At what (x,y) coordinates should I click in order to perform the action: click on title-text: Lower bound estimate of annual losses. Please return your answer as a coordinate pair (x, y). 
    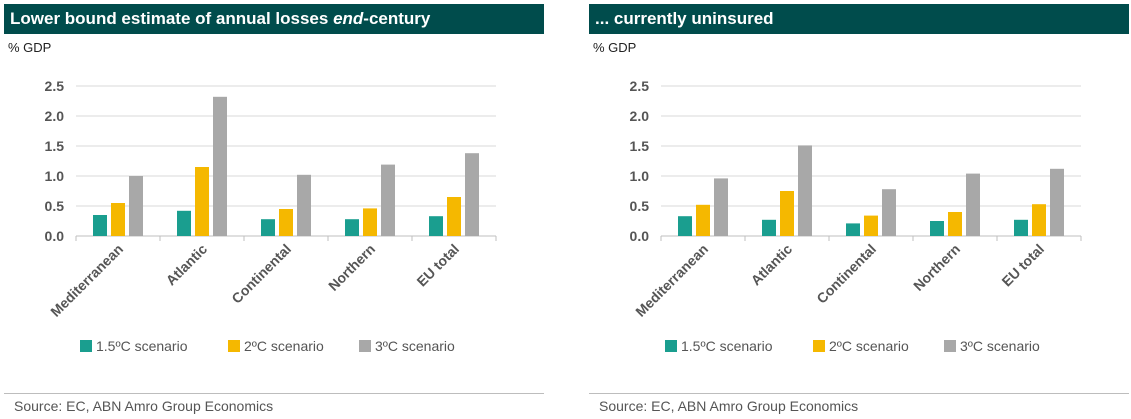
    Looking at the image, I should click on (172, 18).